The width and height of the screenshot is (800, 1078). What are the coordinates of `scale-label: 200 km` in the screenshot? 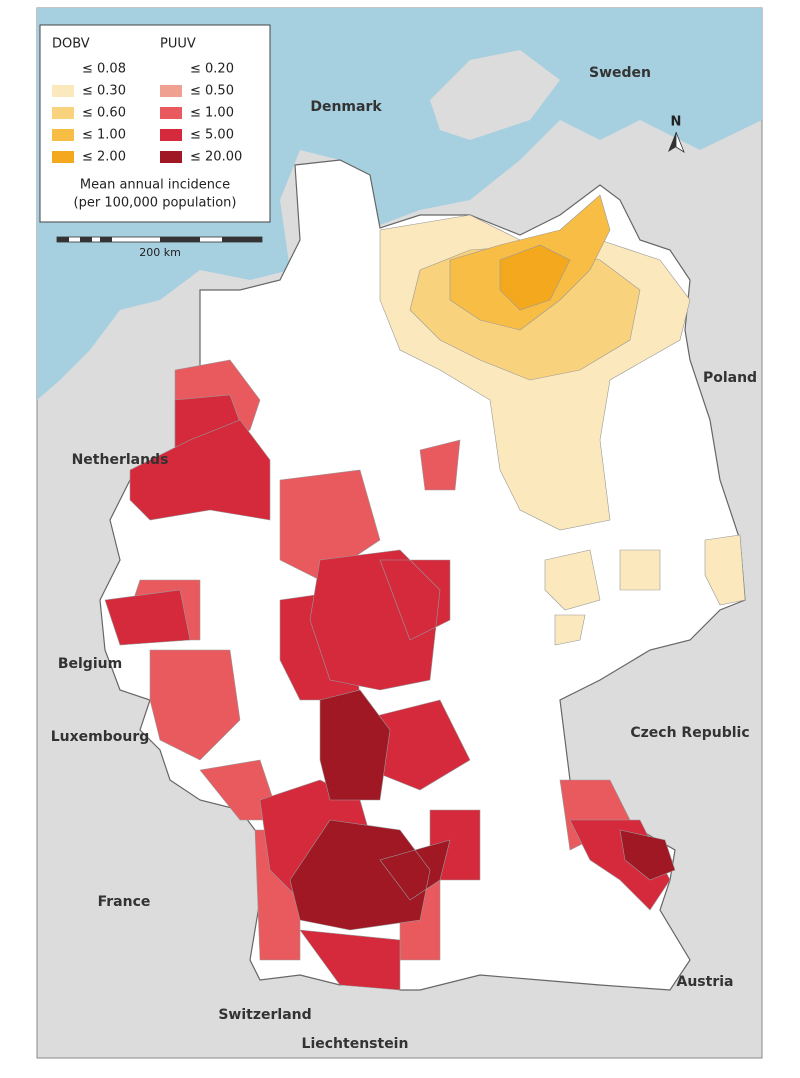 It's located at (160, 252).